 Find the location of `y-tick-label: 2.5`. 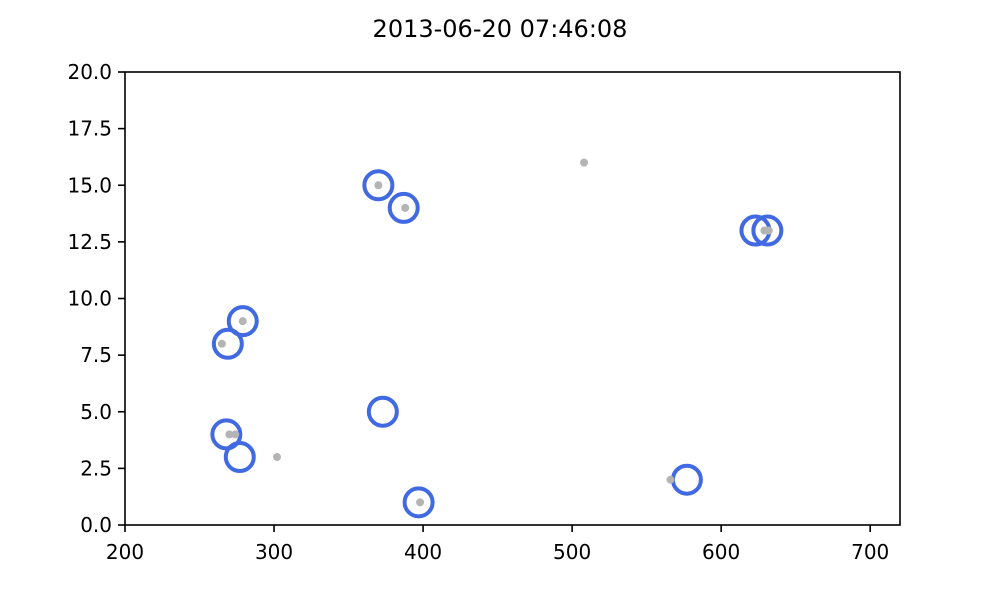

y-tick-label: 2.5 is located at coordinates (96, 468).